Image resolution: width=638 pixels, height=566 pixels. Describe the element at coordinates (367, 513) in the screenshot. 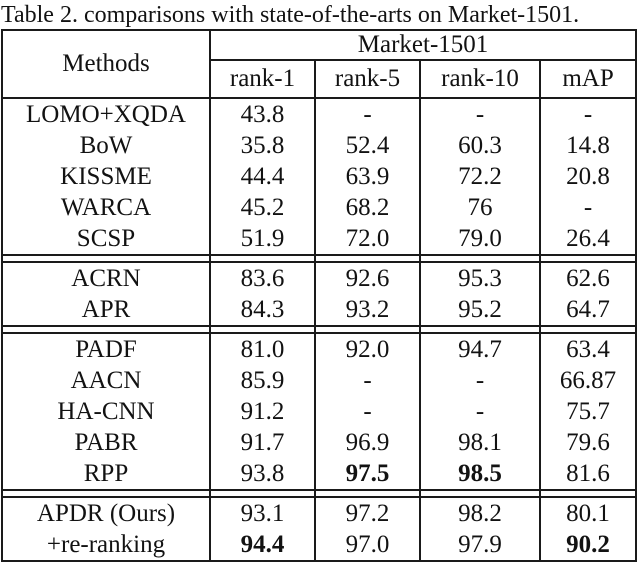

I see `value-cell: 97.2` at that location.